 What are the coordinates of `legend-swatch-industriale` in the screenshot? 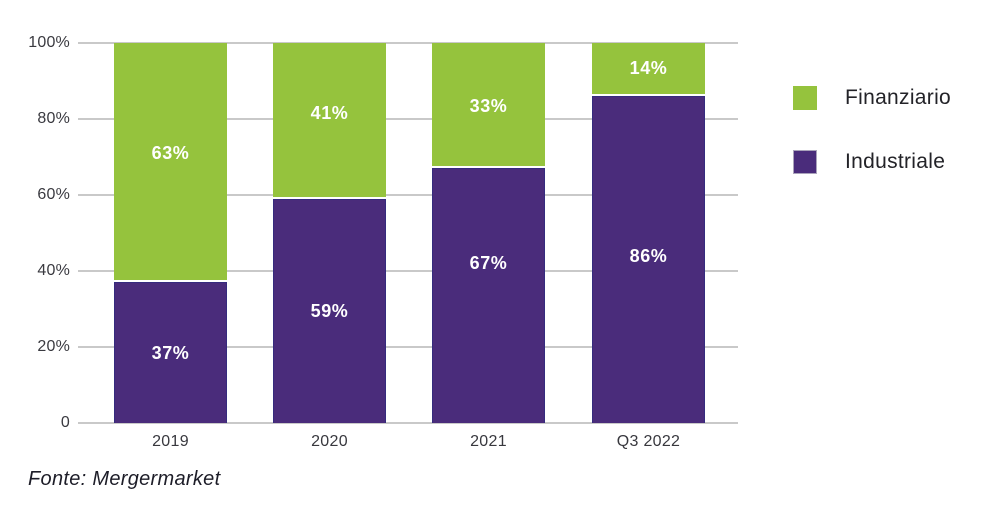 It's located at (805, 162).